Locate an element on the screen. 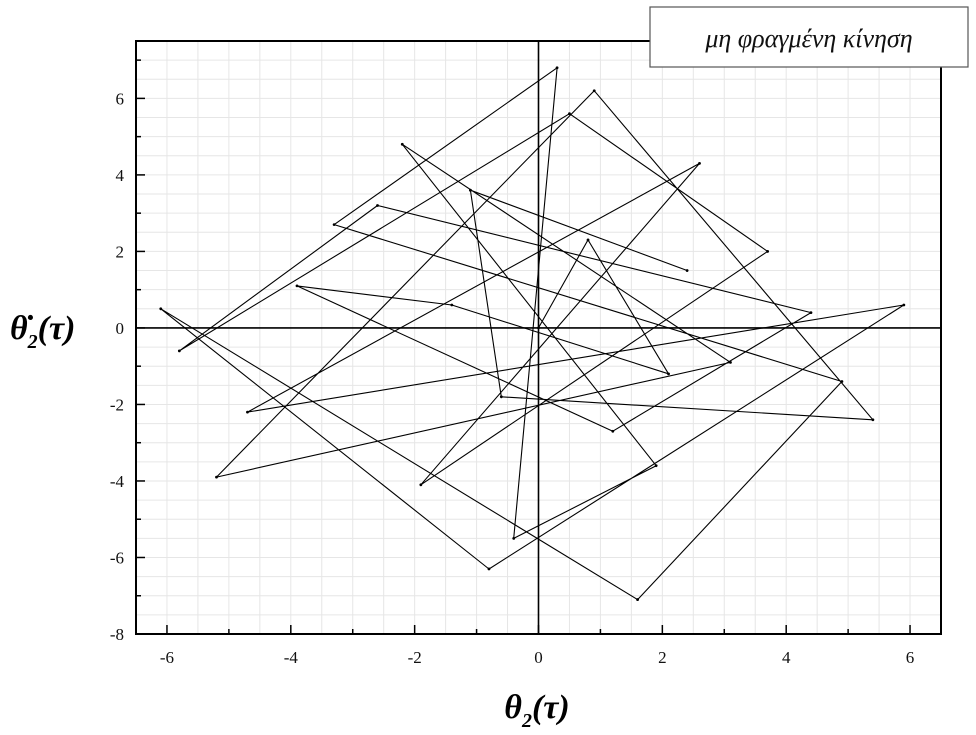  y-tick-label: 2 is located at coordinates (120, 251).